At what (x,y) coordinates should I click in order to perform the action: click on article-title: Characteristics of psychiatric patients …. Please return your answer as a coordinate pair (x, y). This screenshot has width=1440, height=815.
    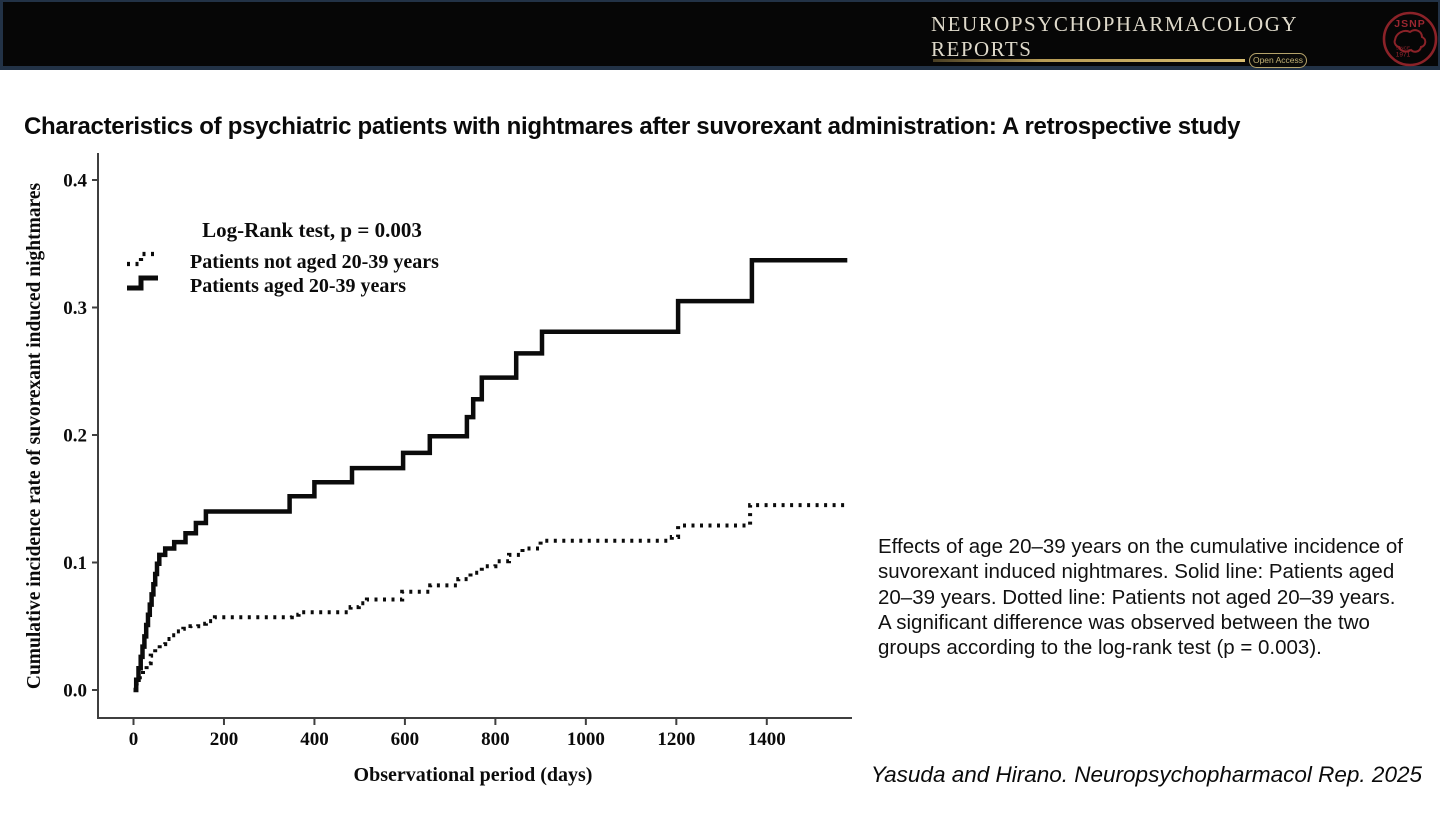
    Looking at the image, I should click on (632, 127).